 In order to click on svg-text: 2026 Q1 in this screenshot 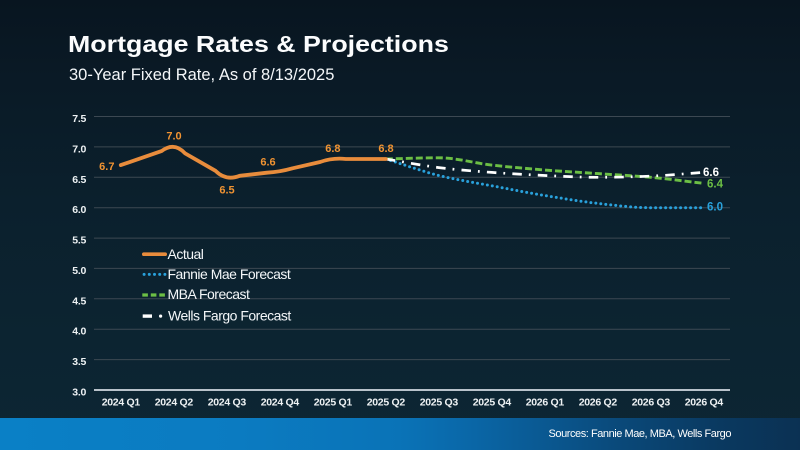, I will do `click(545, 403)`.